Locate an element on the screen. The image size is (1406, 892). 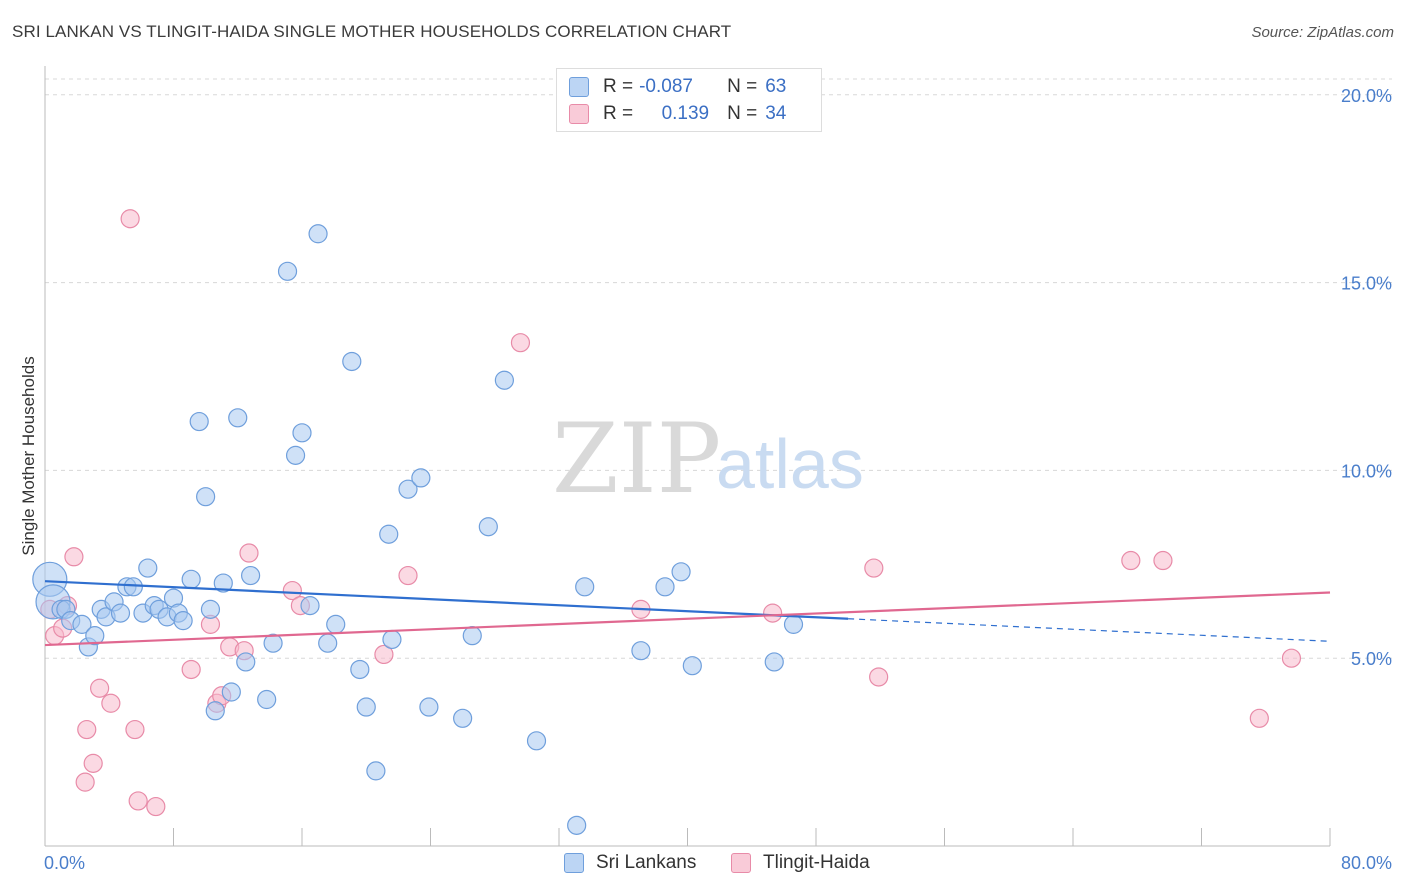
tlingit-haida-trend-line is located at coordinates (687, 619).